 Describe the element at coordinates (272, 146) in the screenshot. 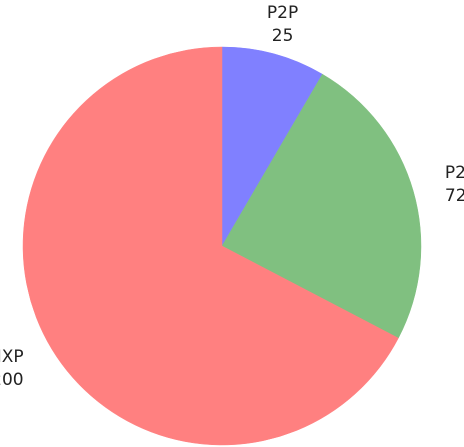

I see `pie-slice-p2p` at that location.